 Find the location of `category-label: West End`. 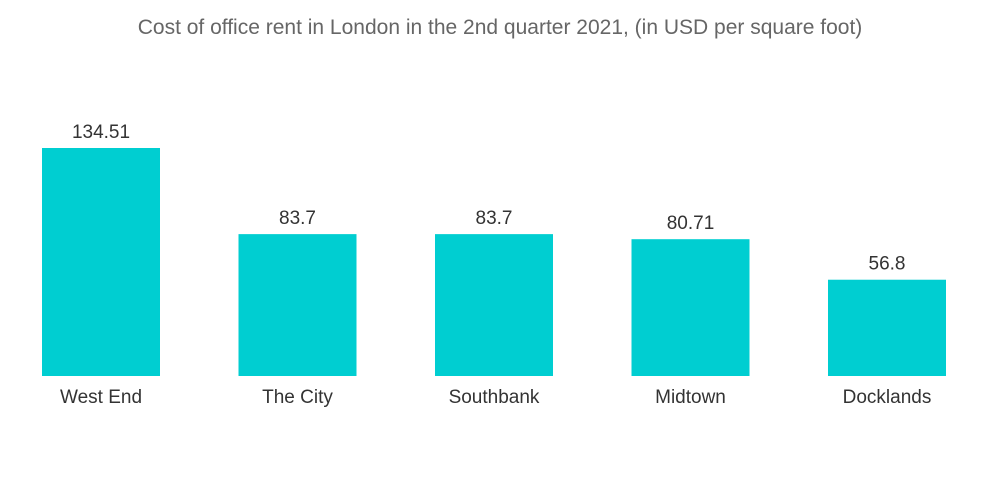

category-label: West End is located at coordinates (101, 397).